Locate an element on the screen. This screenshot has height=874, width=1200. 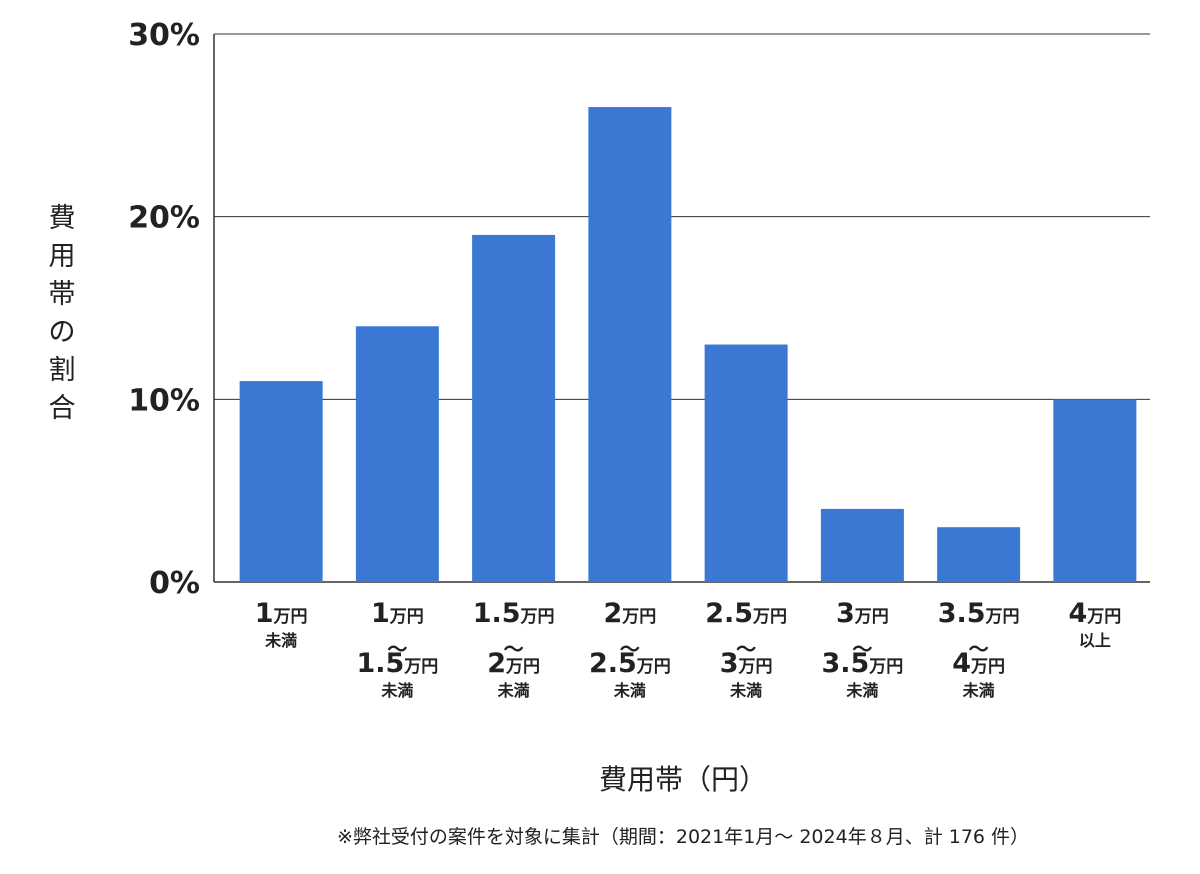
y-tick-labels: 0% 10% 20% 30% is located at coordinates (164, 309).